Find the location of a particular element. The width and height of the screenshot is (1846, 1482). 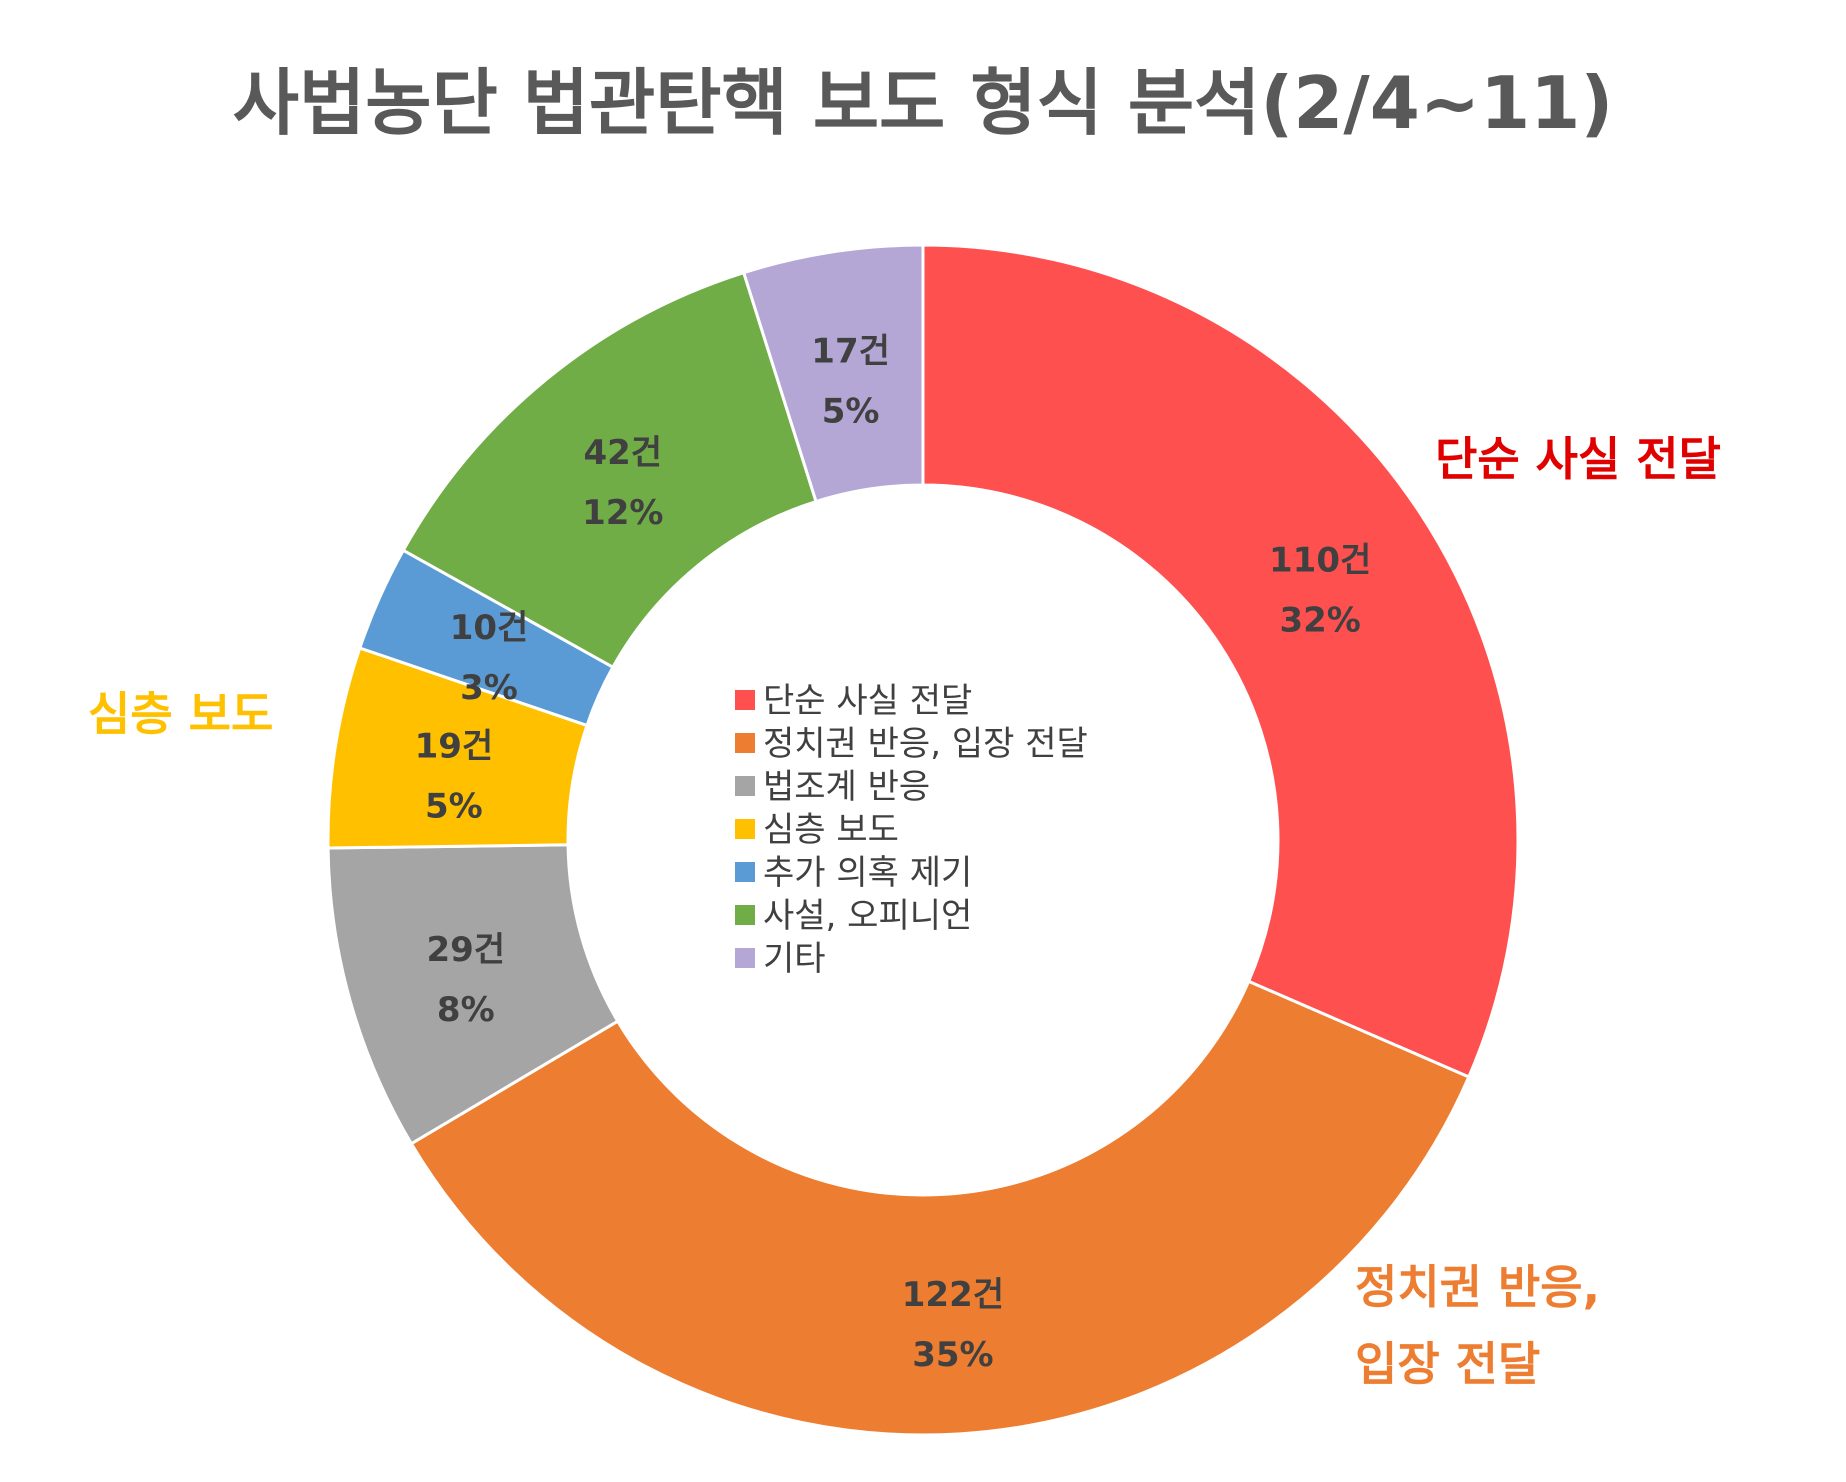

legend-entry: 심층 보도 is located at coordinates (831, 830).